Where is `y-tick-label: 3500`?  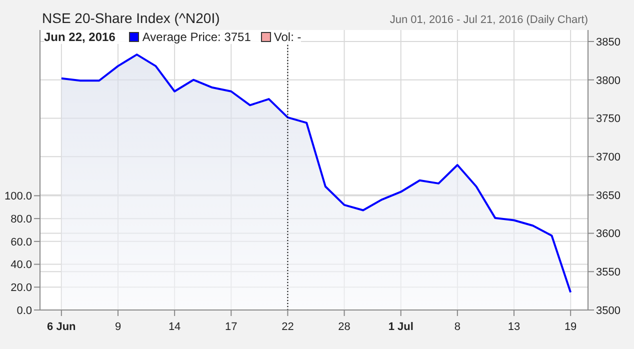
y-tick-label: 3500 is located at coordinates (608, 310).